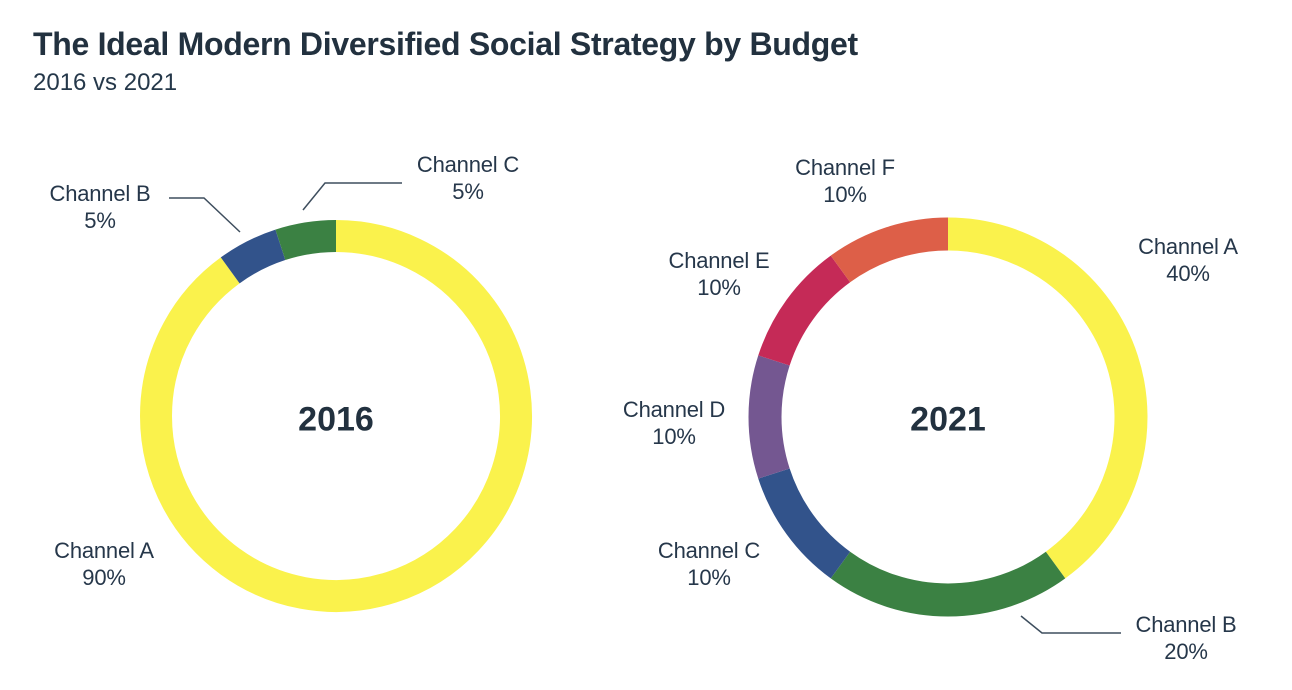 Image resolution: width=1292 pixels, height=690 pixels. Describe the element at coordinates (104, 564) in the screenshot. I see `callout-2016-channel-a: Channel A 90%` at that location.